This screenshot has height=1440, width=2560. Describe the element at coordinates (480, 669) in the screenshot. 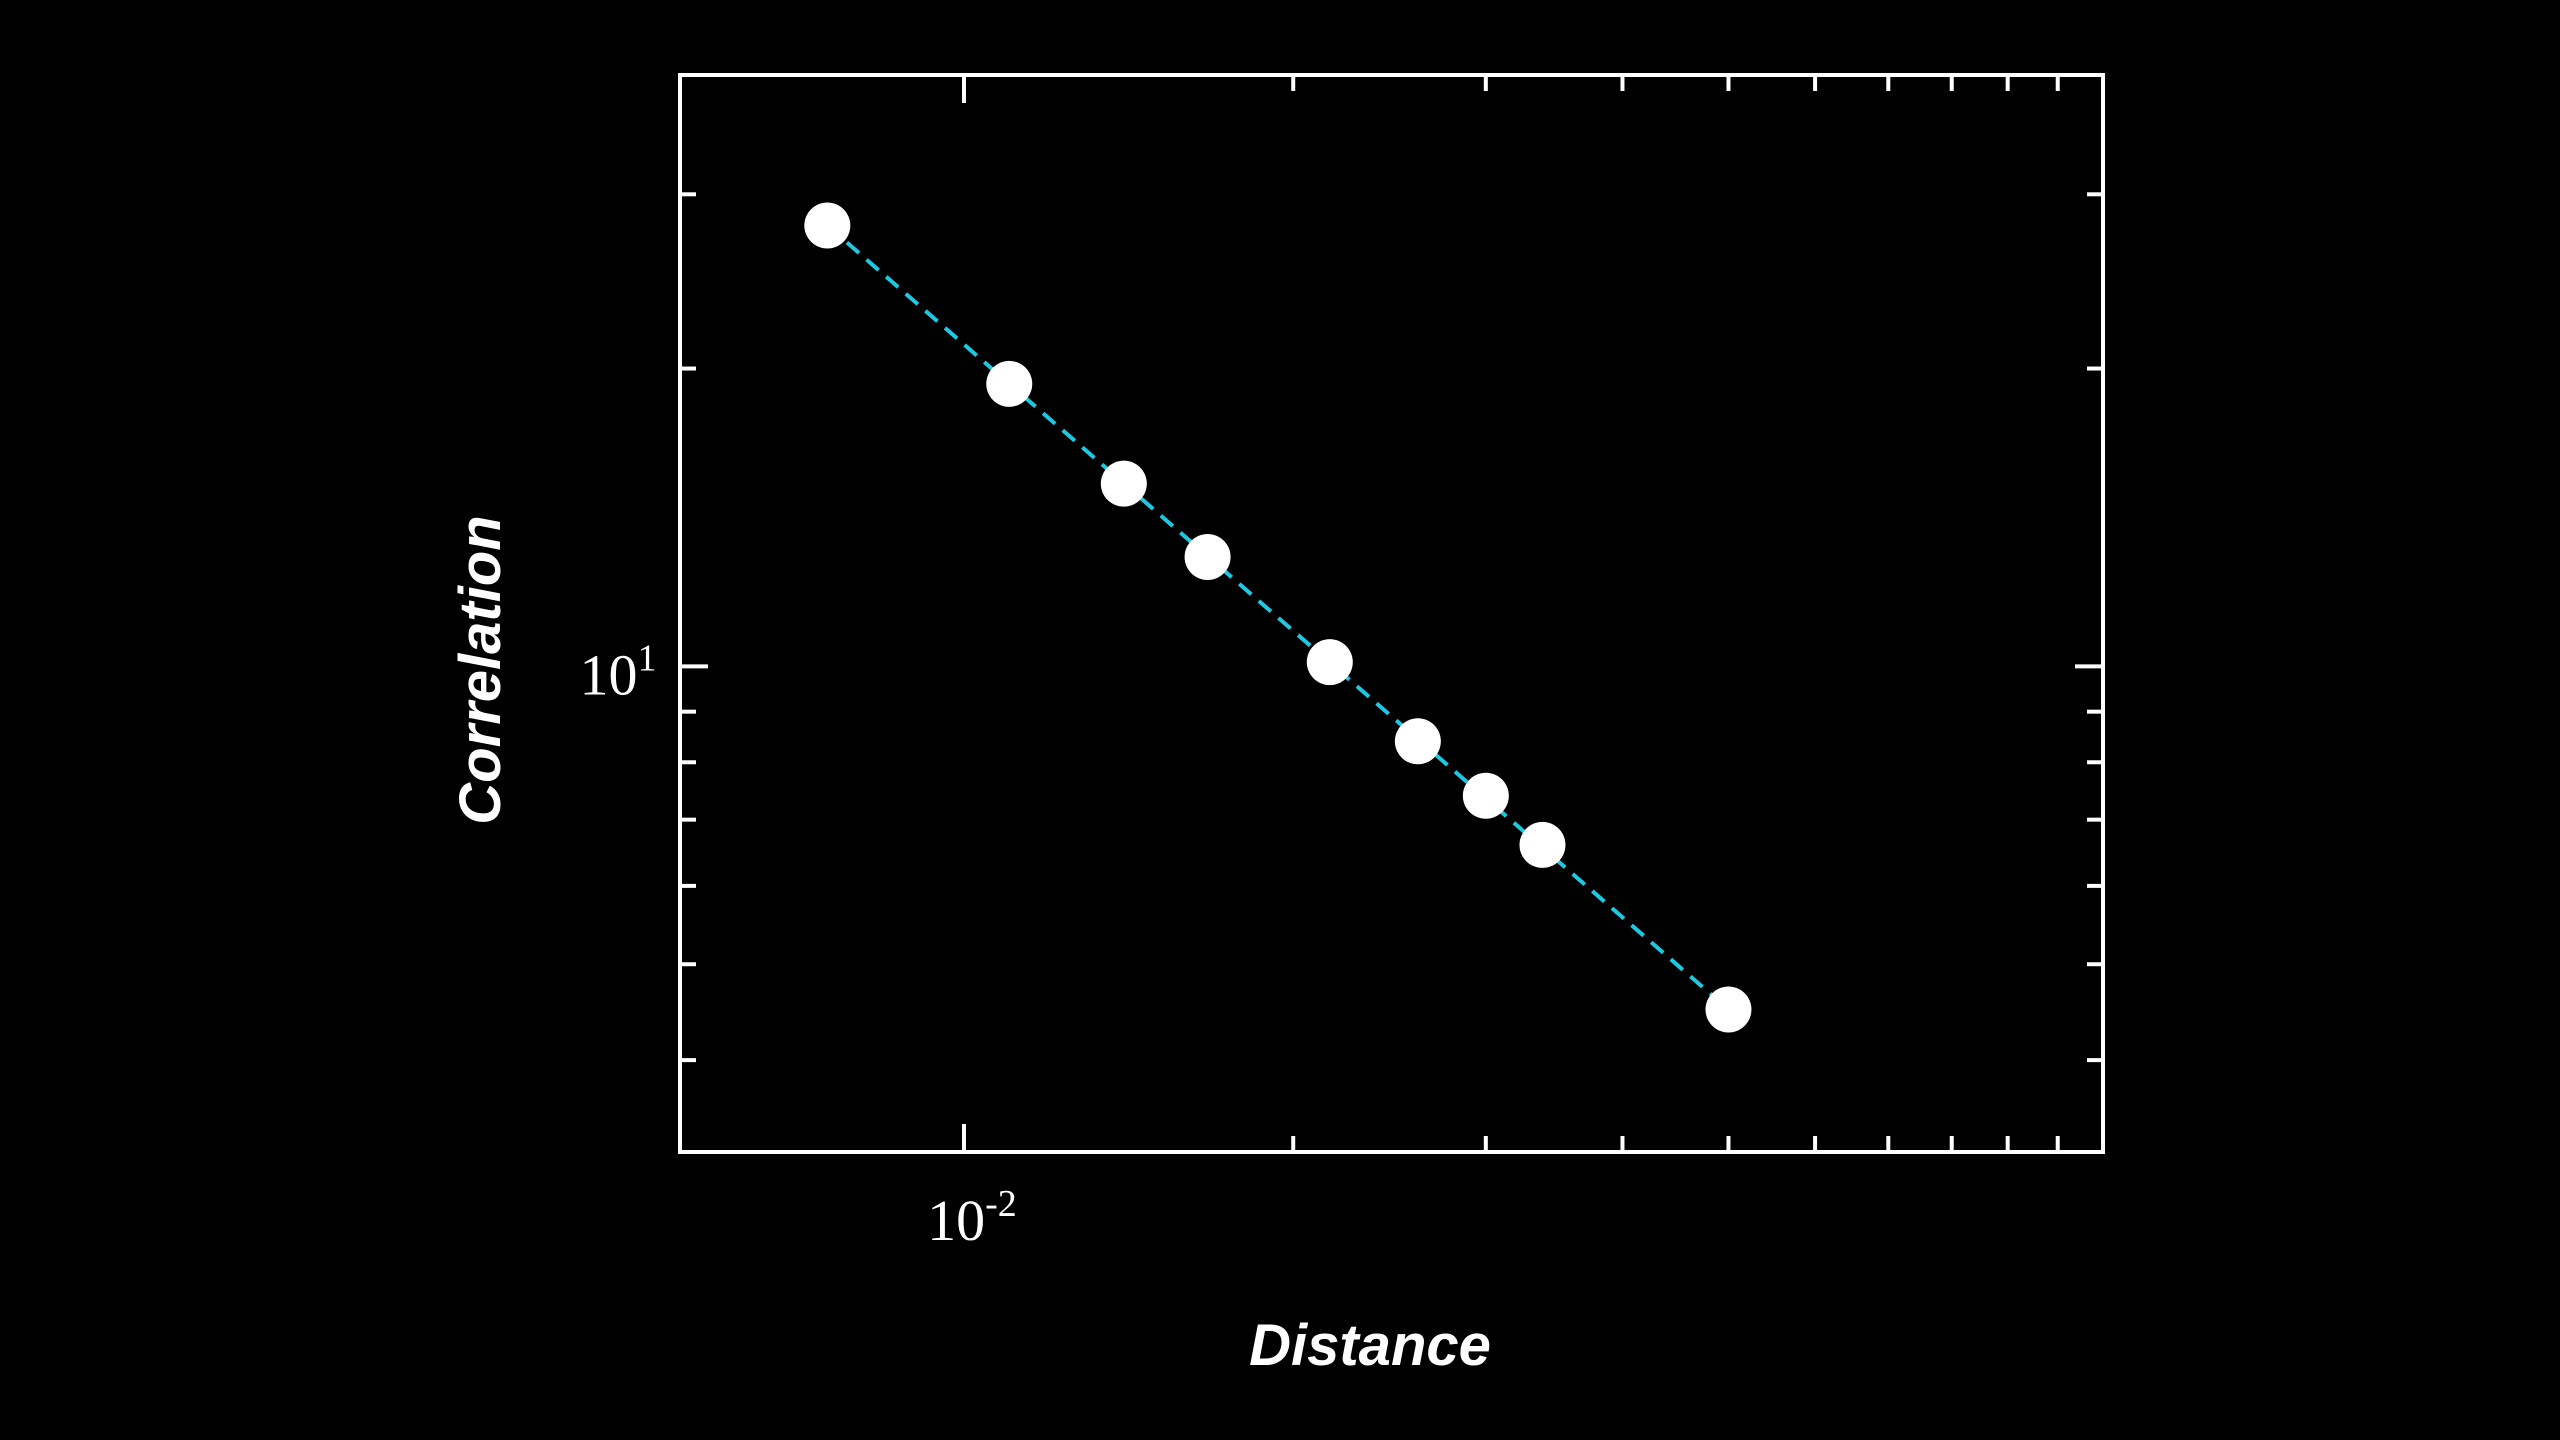

I see `y-axis-title: Correlation` at that location.